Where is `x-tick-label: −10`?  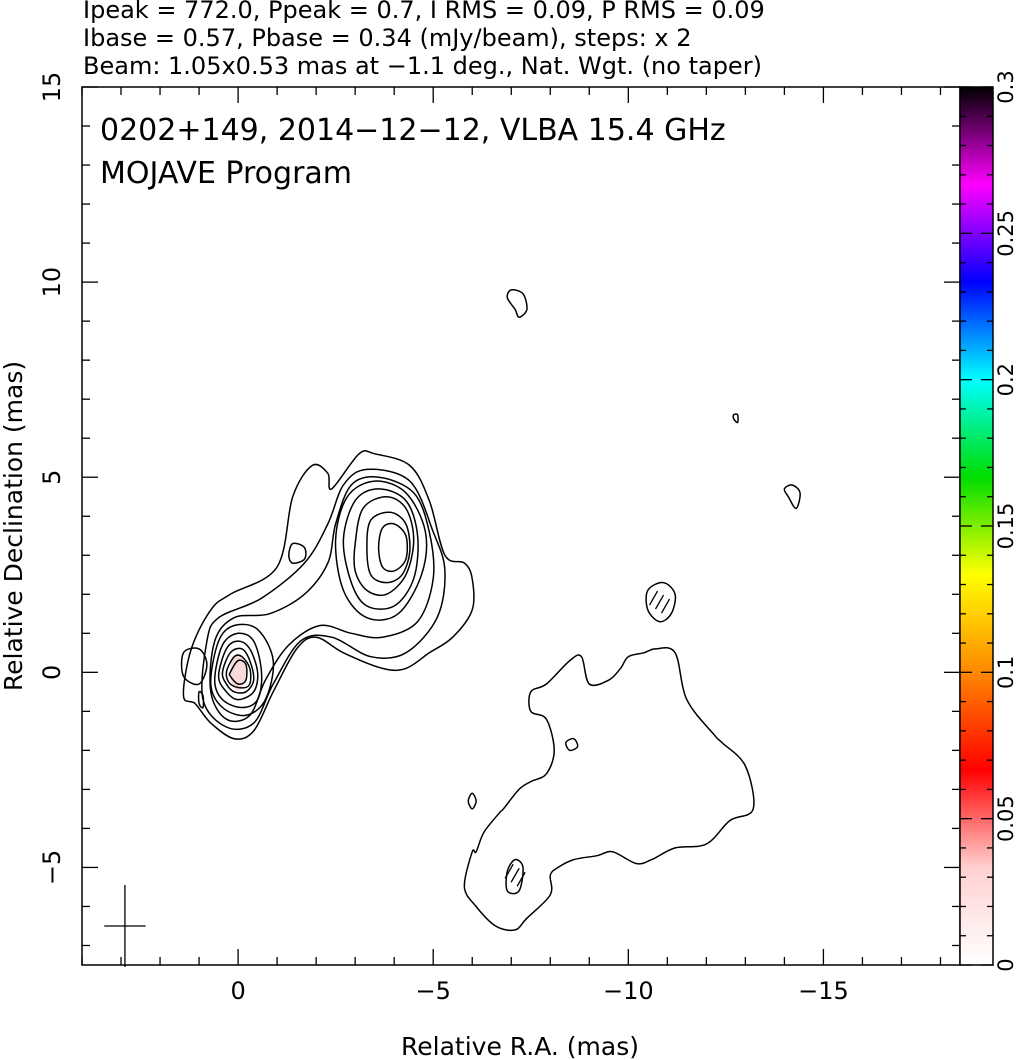 x-tick-label: −10 is located at coordinates (628, 991).